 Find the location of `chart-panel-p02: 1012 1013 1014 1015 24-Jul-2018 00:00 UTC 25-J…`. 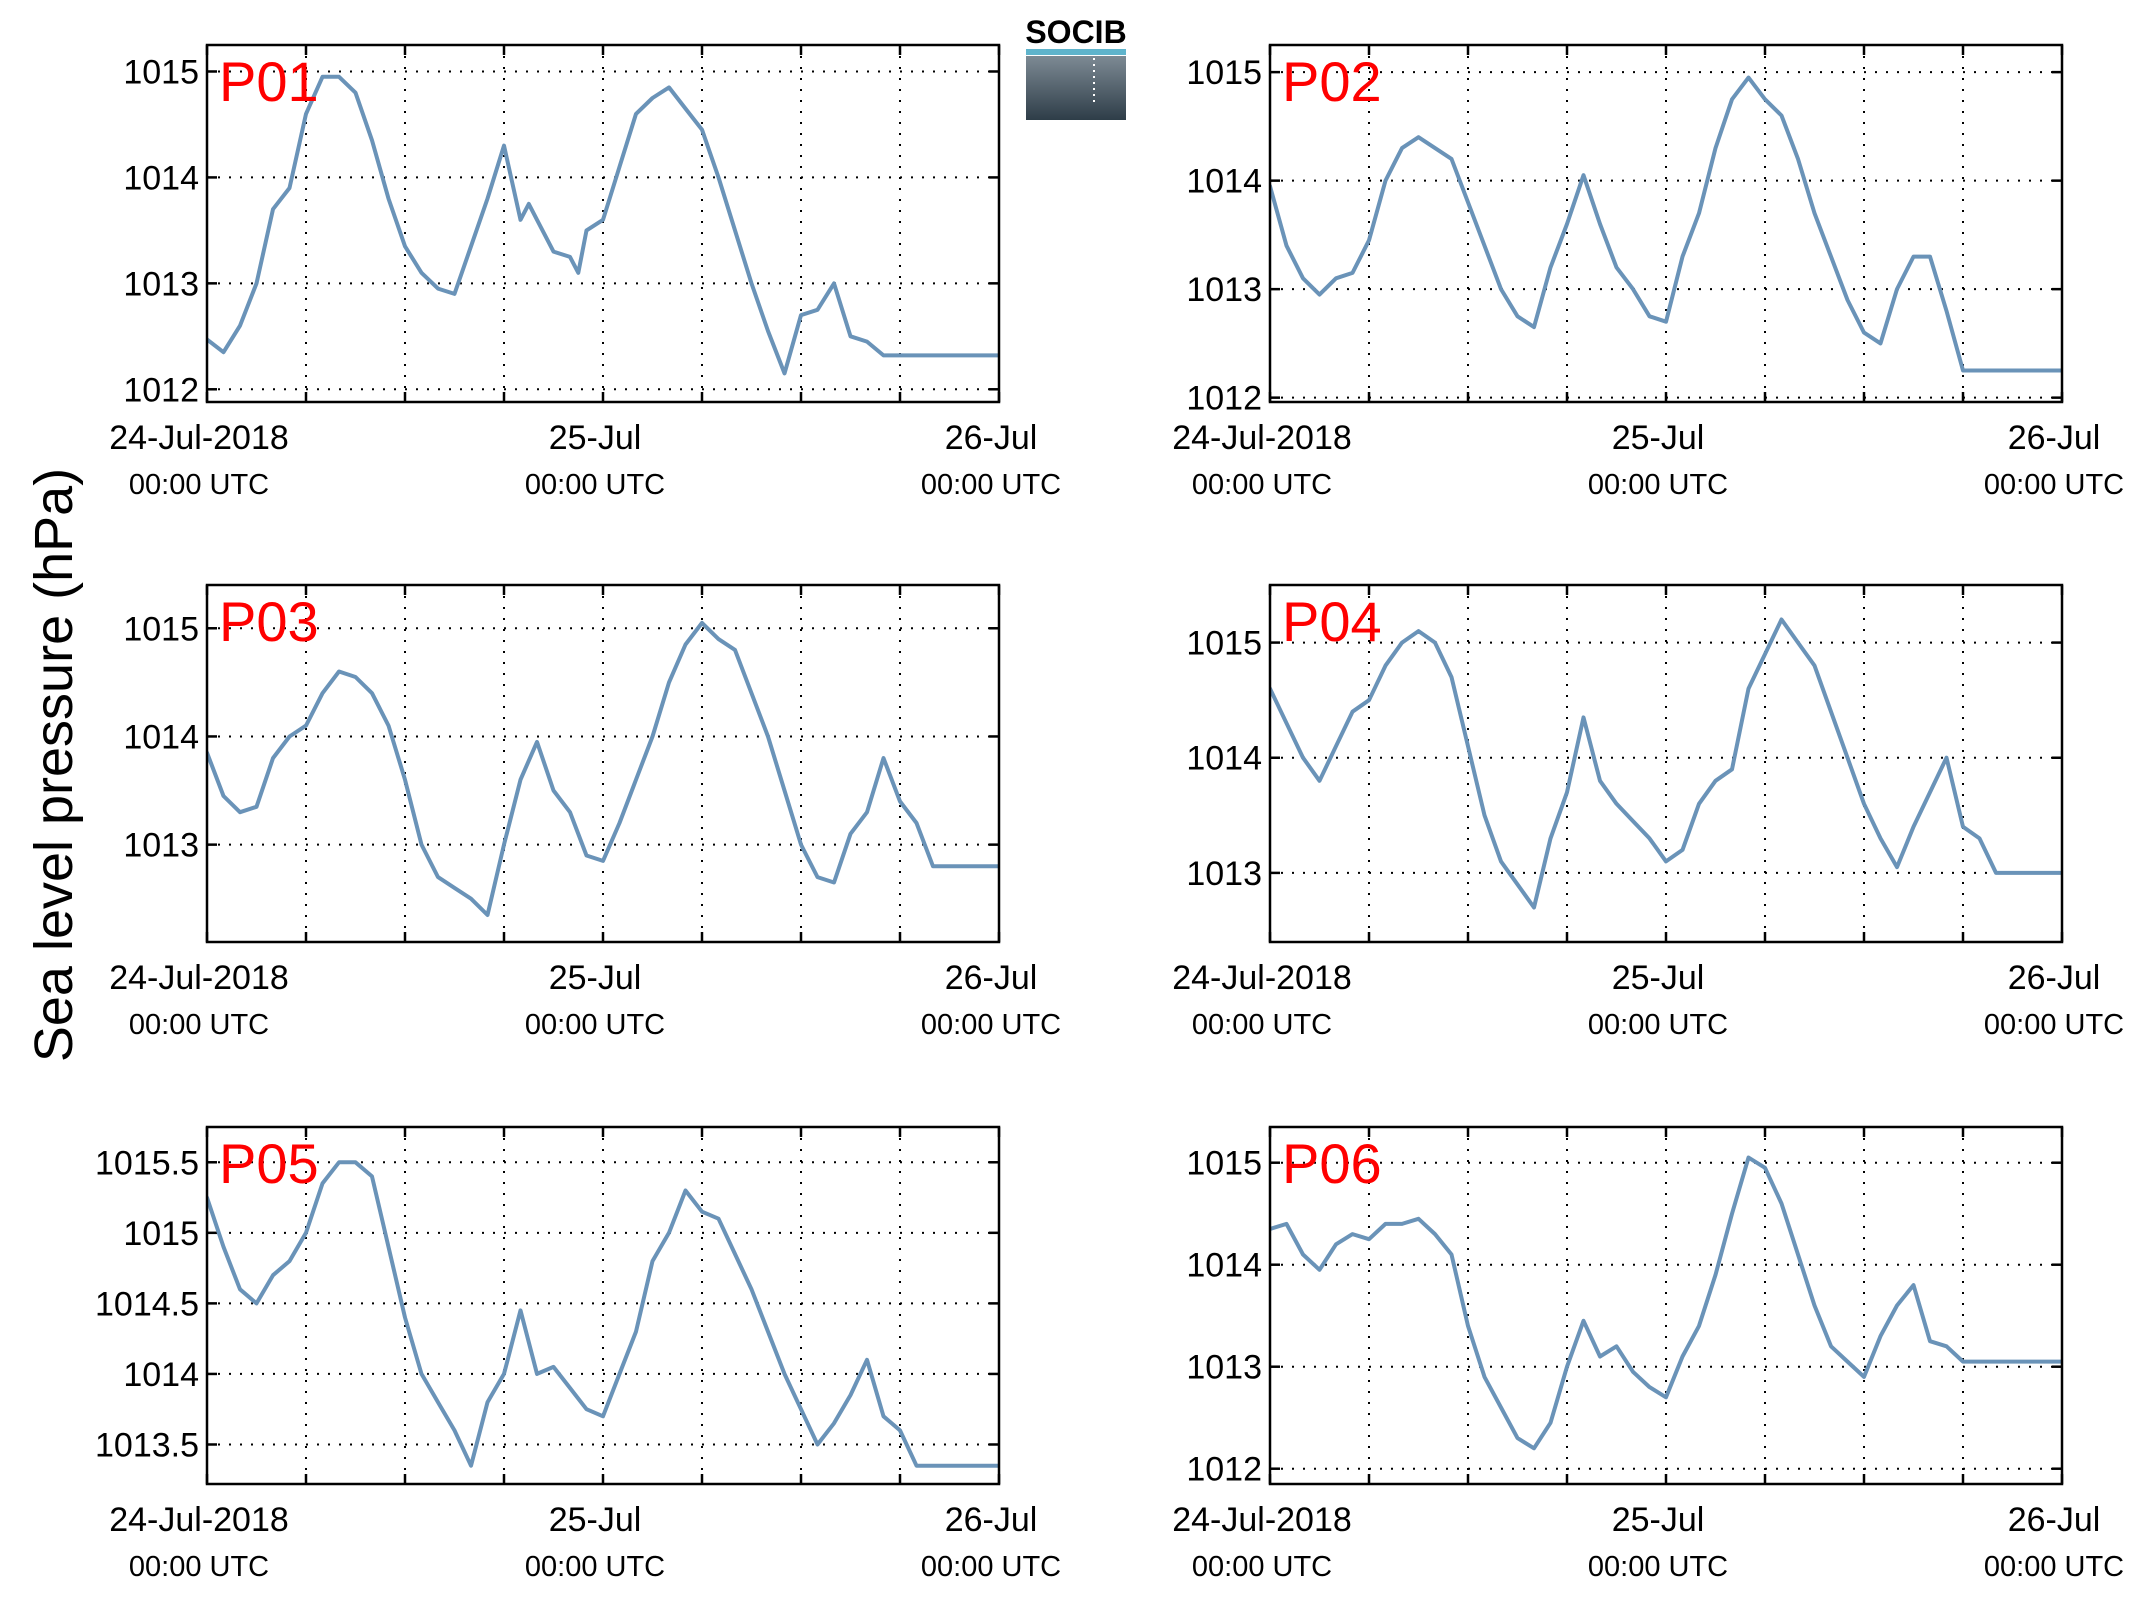

chart-panel-p02: 1012 1013 1014 1015 24-Jul-2018 00:00 UTC 25-J… is located at coordinates (1648, 272).